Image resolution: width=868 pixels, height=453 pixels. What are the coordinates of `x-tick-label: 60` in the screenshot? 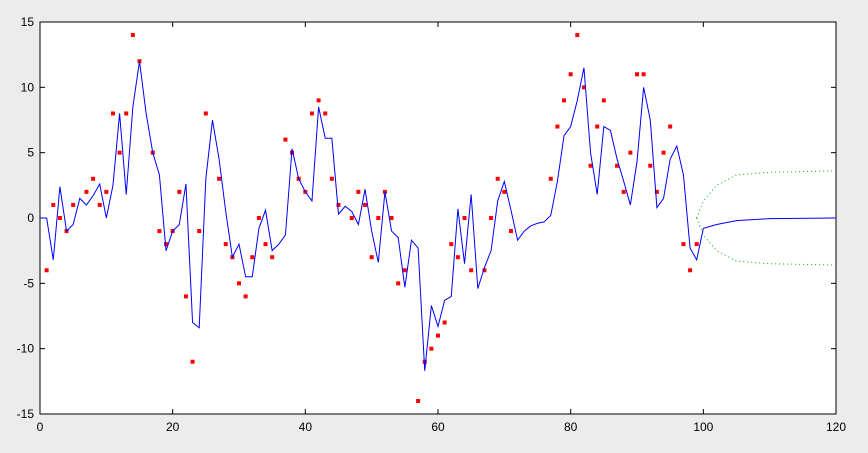 It's located at (438, 427).